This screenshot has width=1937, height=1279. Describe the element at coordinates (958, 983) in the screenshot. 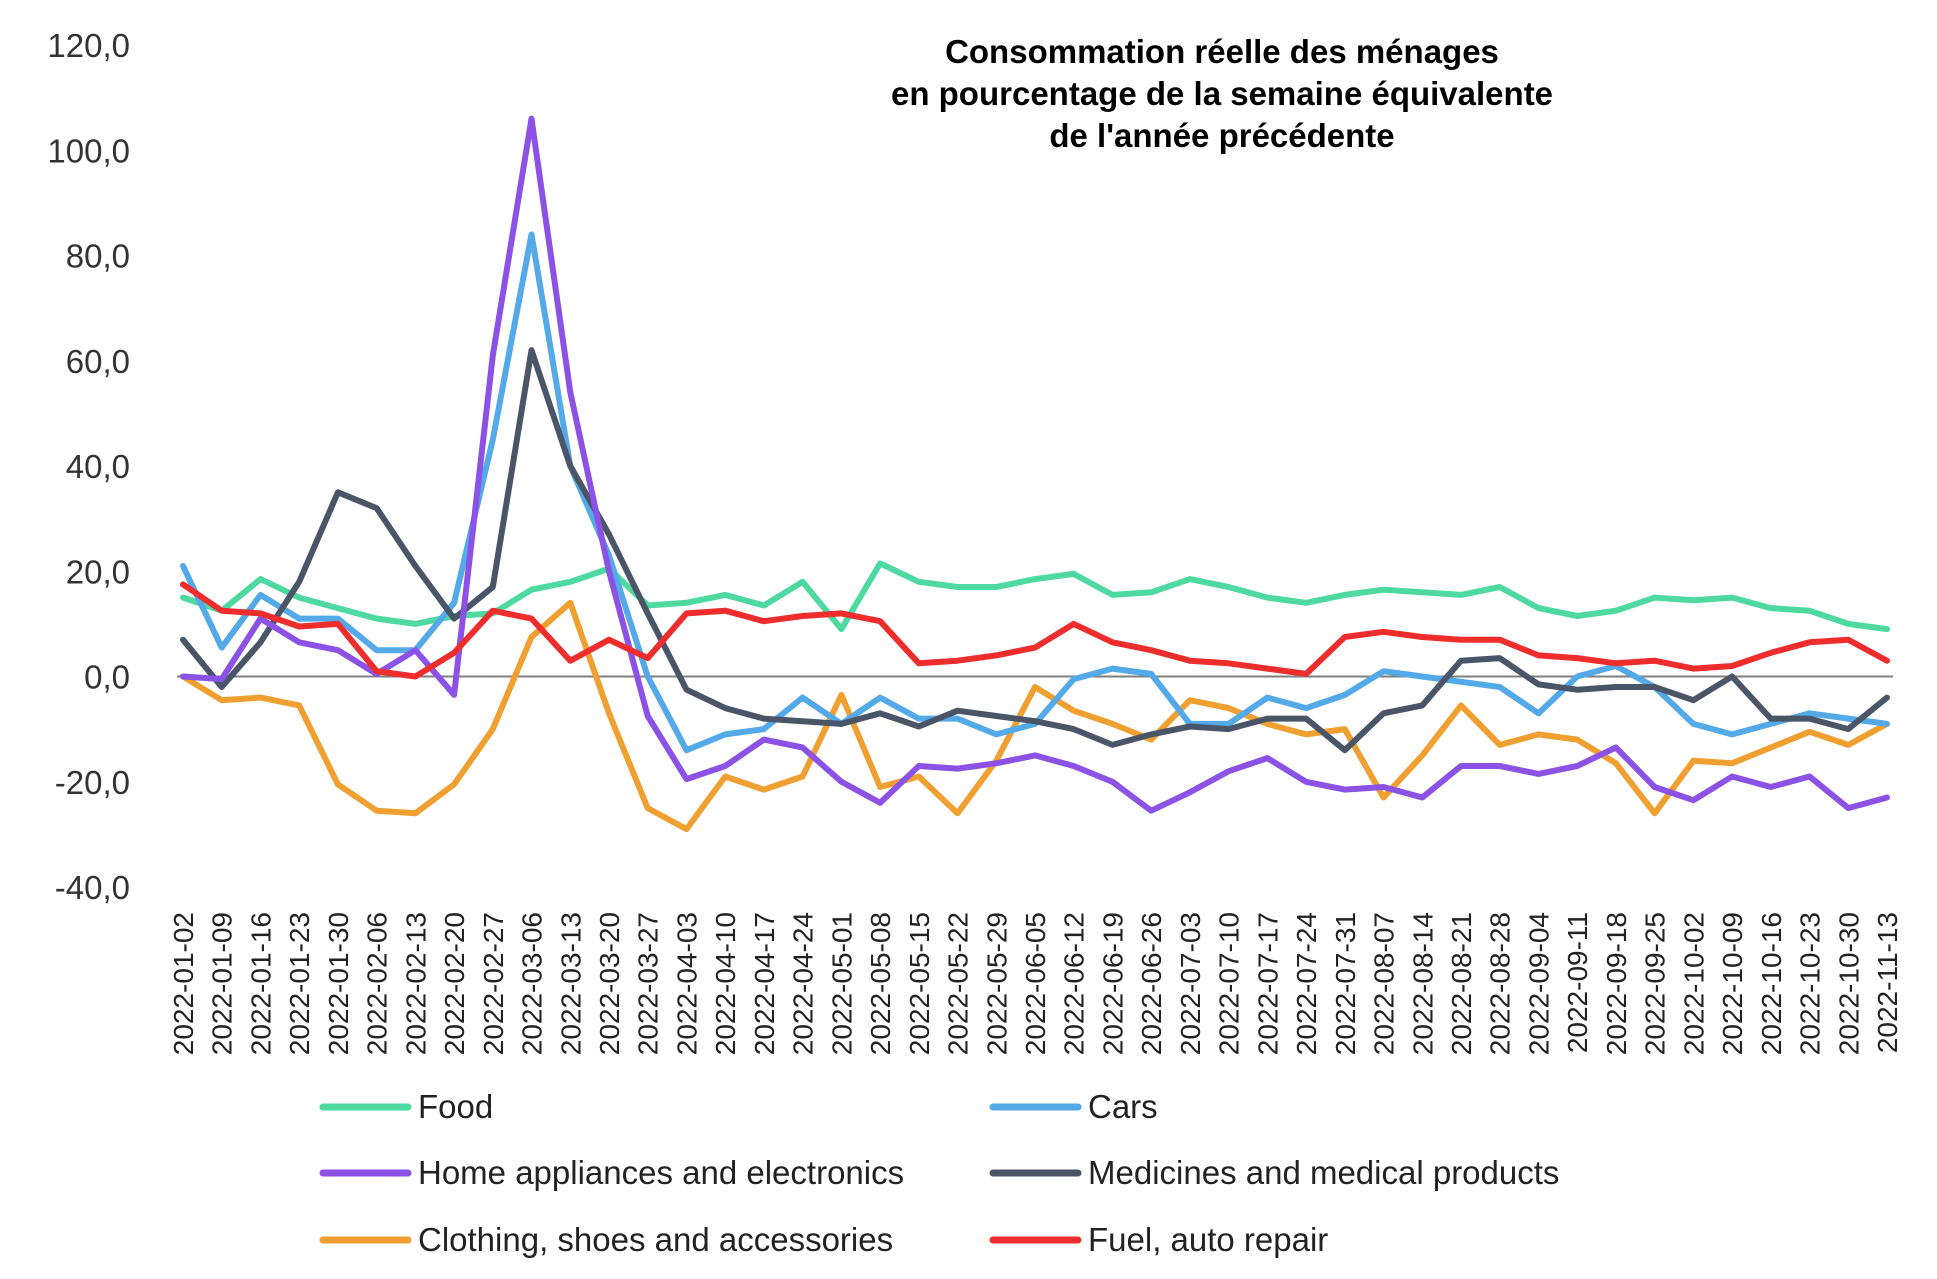

I see `x-tick-label: 2022-05-22` at that location.